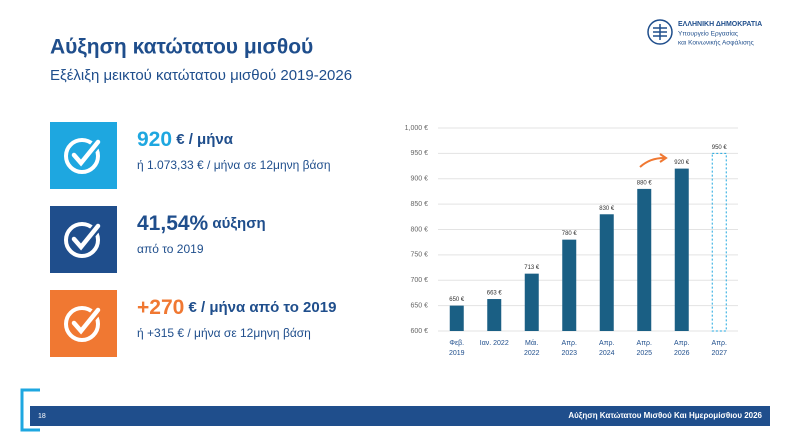  Describe the element at coordinates (419, 305) in the screenshot. I see `y-tick-label: 650 €` at that location.